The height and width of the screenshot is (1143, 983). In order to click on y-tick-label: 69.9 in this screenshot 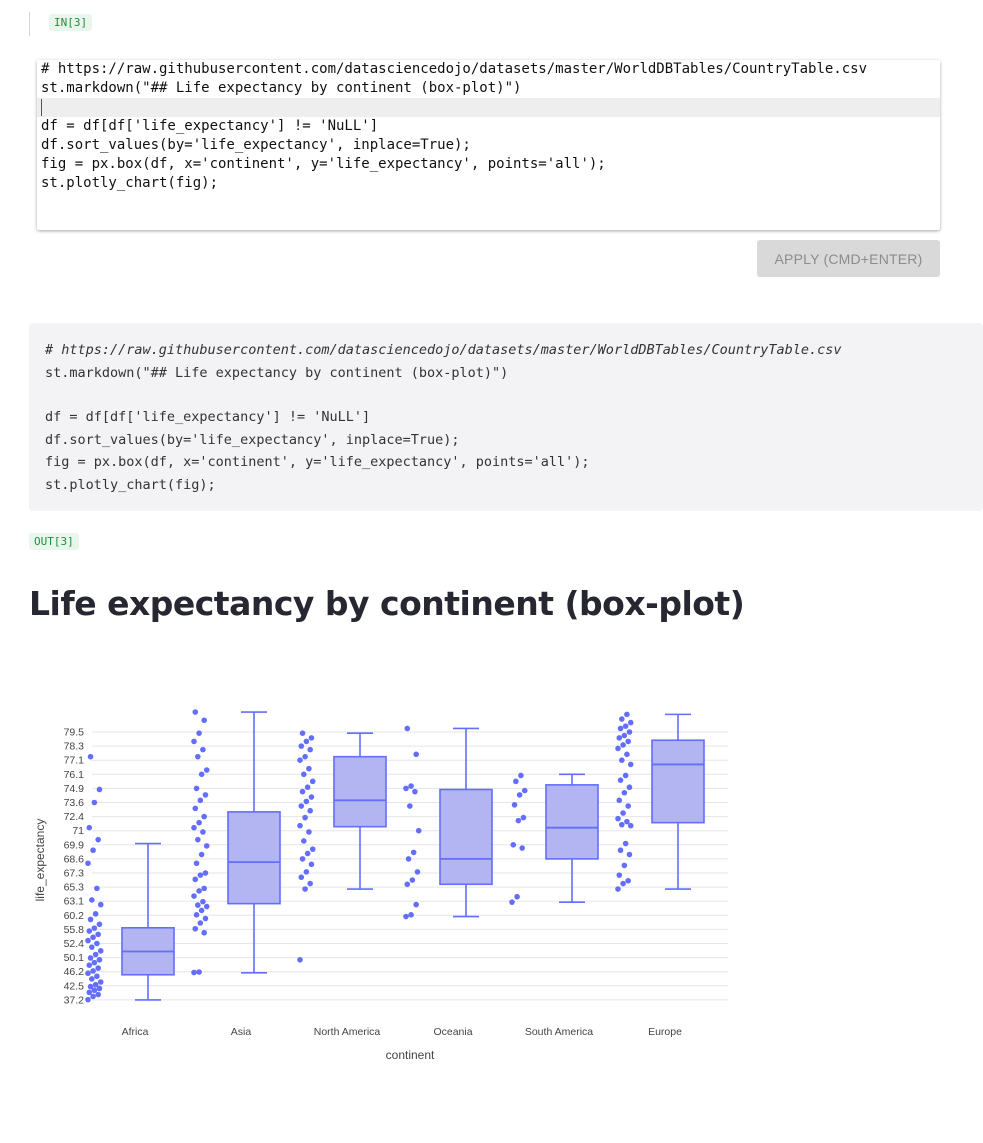, I will do `click(74, 845)`.